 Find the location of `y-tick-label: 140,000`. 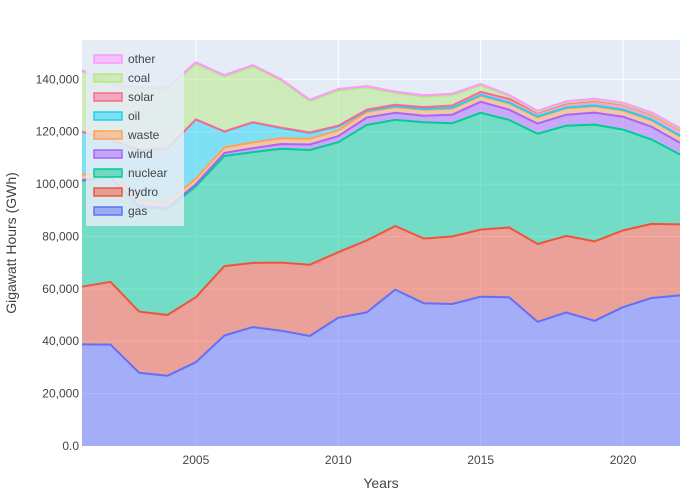

y-tick-label: 140,000 is located at coordinates (58, 79).